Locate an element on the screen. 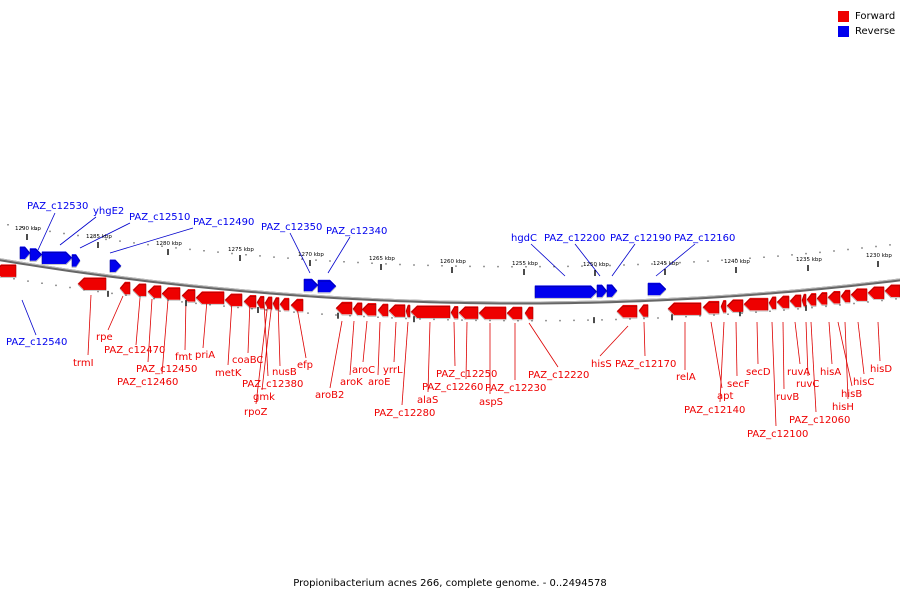 The width and height of the screenshot is (900, 600). gene-label: secF is located at coordinates (738, 384).